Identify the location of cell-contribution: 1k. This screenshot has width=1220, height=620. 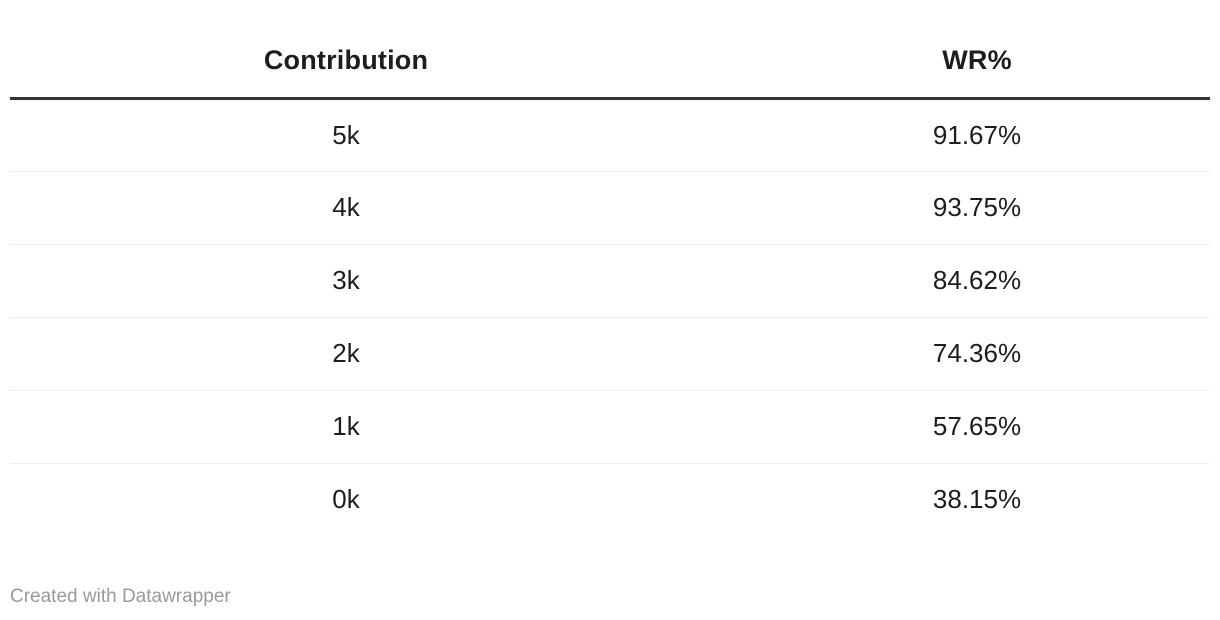
(346, 427).